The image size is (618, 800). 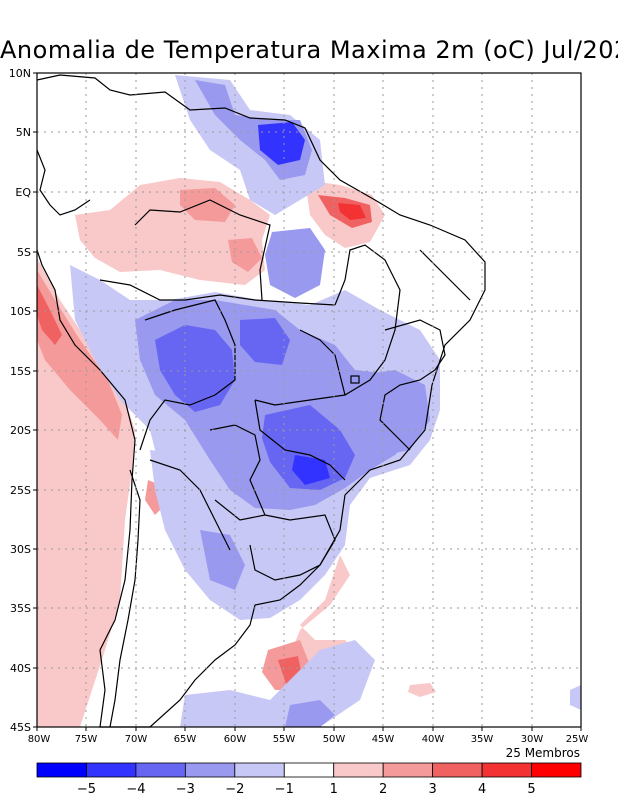 I want to click on cold-anomaly-mato-grosso, so click(x=195, y=368).